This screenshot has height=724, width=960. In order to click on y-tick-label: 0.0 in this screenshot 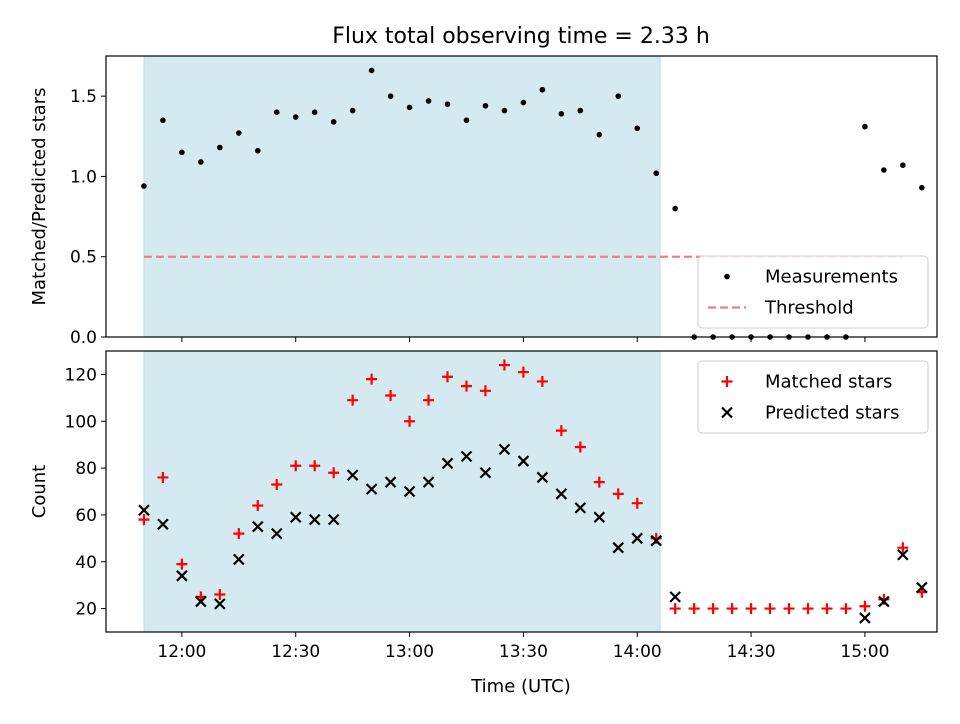, I will do `click(83, 338)`.